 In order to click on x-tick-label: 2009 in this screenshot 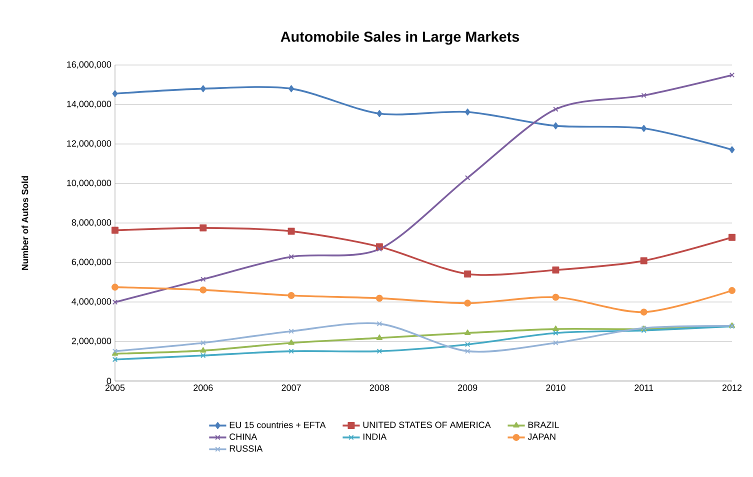, I will do `click(468, 387)`.